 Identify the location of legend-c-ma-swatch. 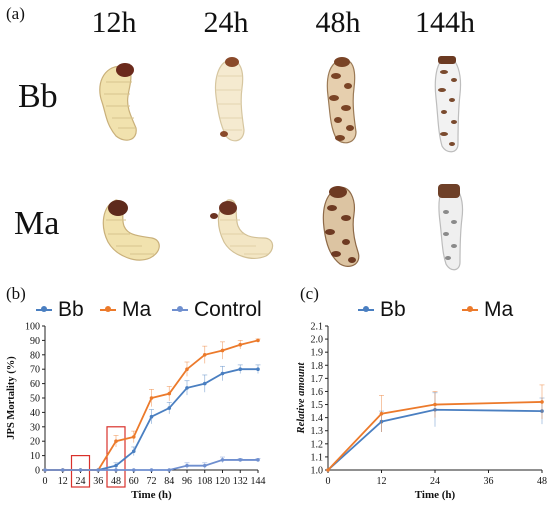
(470, 309).